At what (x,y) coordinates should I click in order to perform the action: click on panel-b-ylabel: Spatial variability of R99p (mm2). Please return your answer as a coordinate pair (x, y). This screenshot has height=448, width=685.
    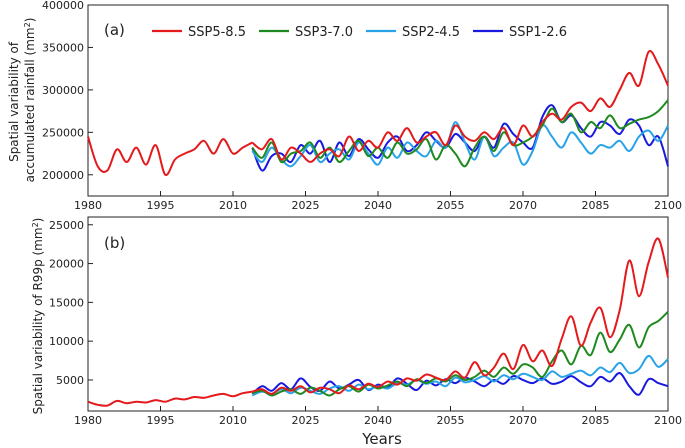
    Looking at the image, I should click on (38, 316).